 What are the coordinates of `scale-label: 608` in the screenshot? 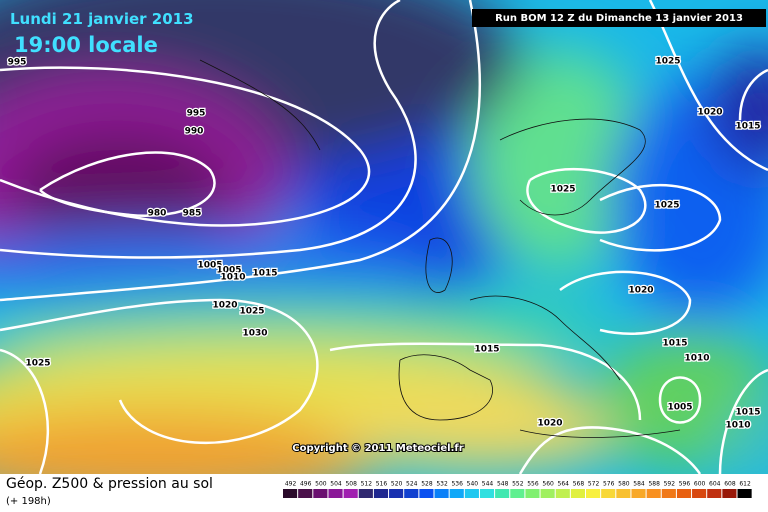 It's located at (730, 484).